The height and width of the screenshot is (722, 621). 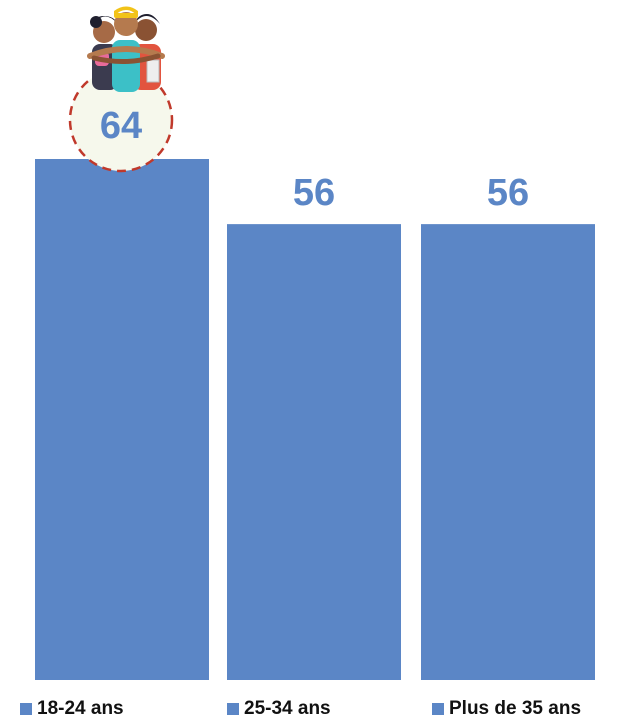 I want to click on friends-illustration-icon, so click(x=126, y=49).